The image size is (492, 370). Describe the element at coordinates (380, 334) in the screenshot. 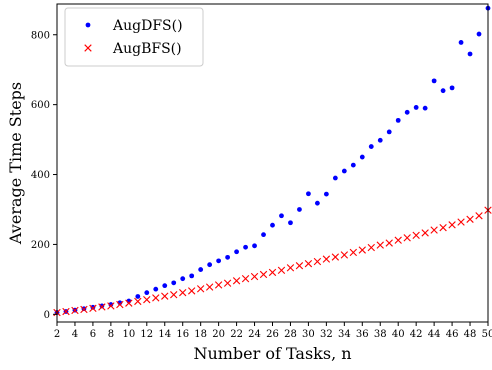

I see `x-tick-label: 38` at that location.